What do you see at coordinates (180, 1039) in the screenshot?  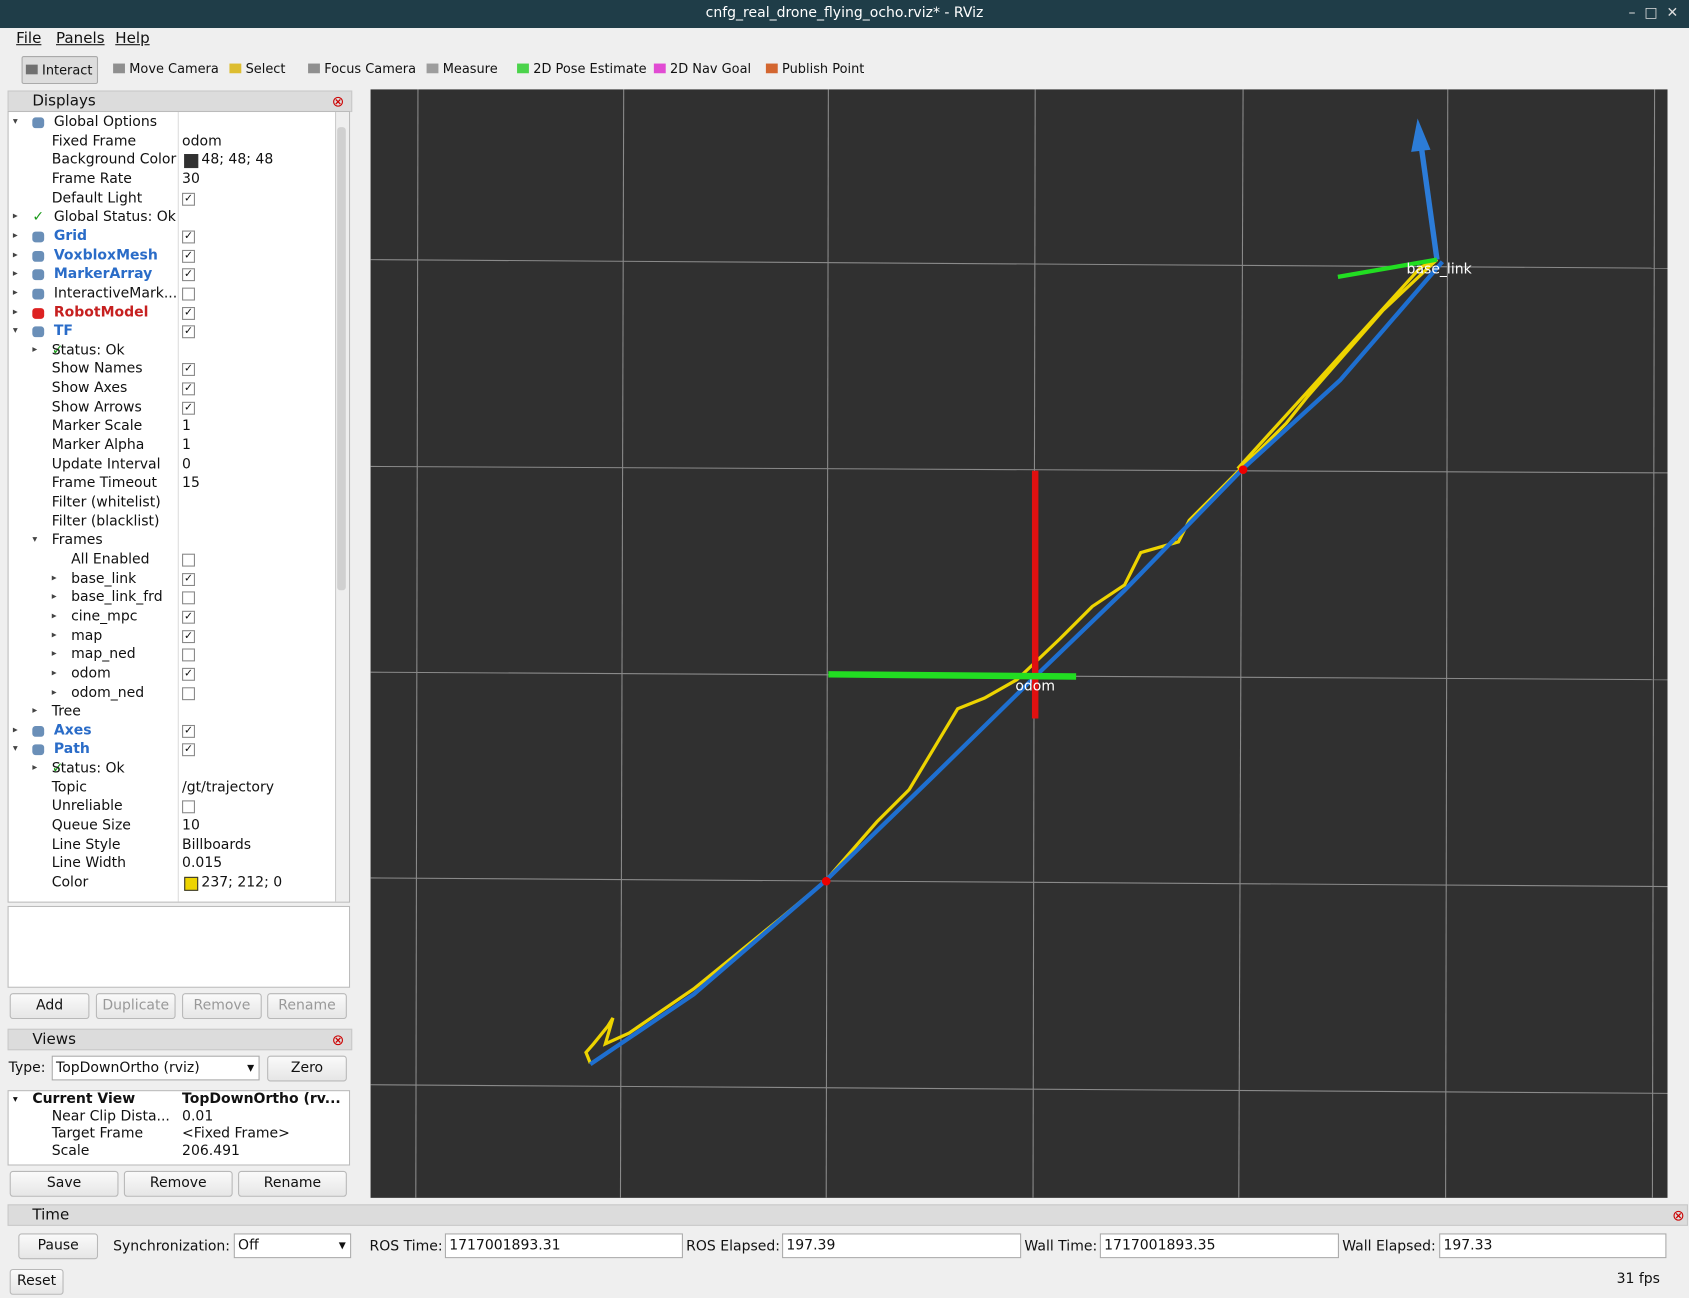 I see `views-header: Views ⊗` at bounding box center [180, 1039].